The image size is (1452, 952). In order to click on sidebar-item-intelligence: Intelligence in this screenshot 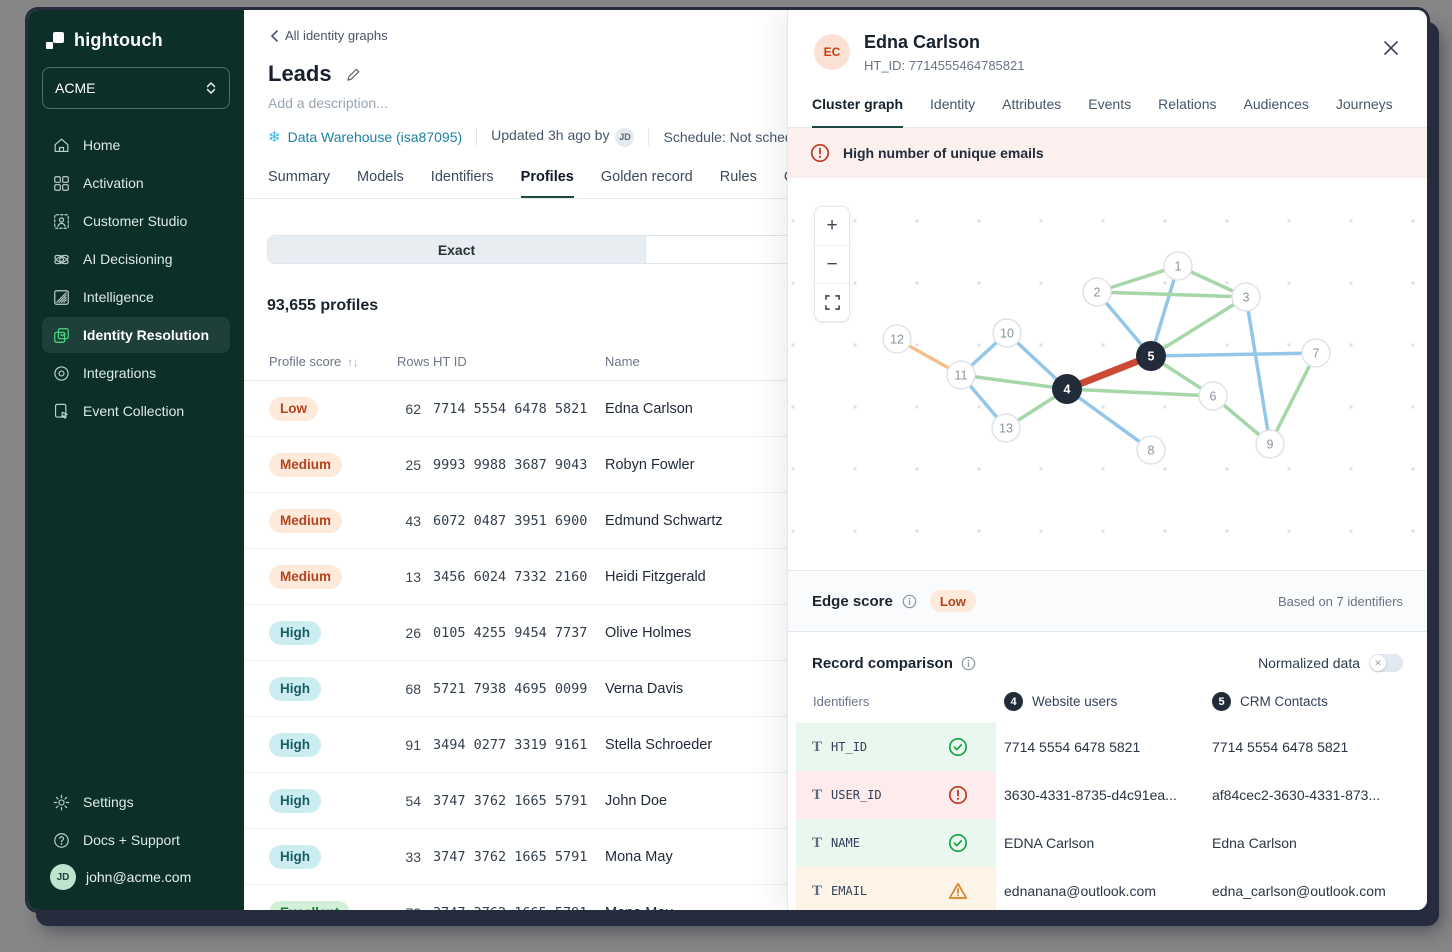, I will do `click(136, 297)`.